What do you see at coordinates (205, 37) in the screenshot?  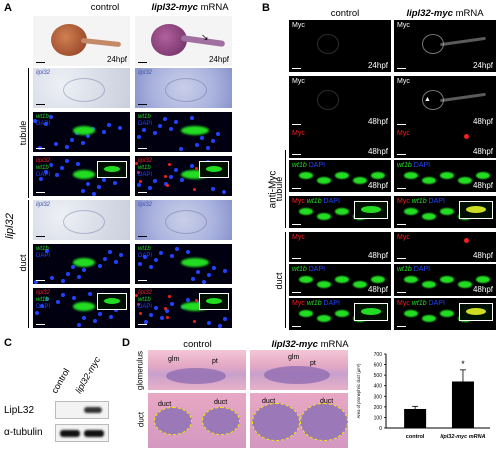 I see `arrow-icon: ↘` at bounding box center [205, 37].